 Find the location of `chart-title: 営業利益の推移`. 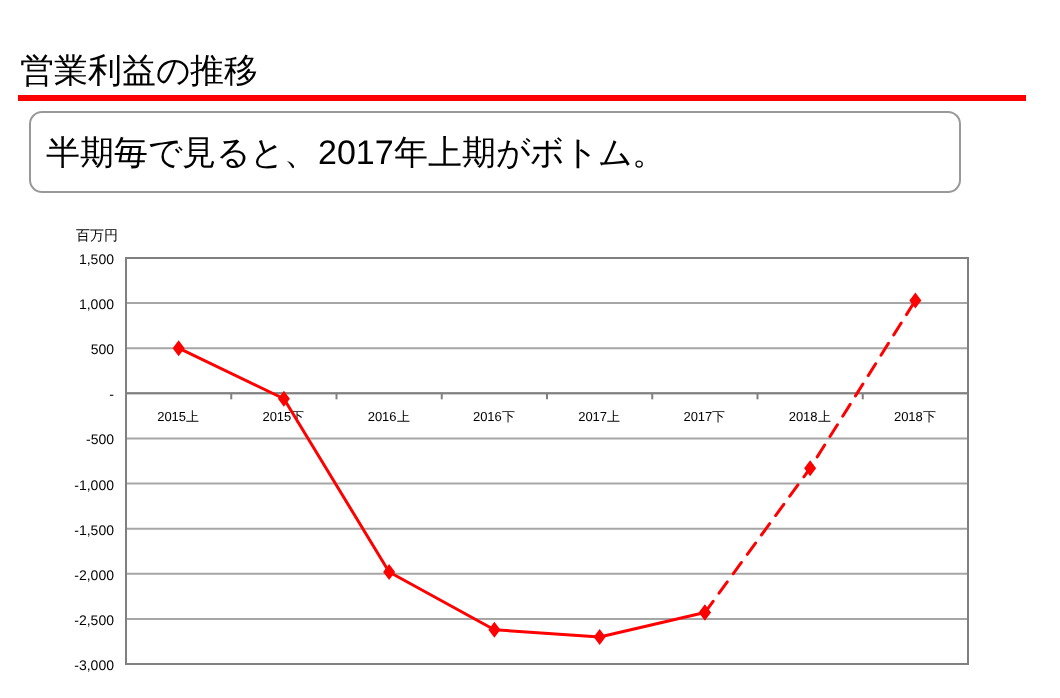

chart-title: 営業利益の推移 is located at coordinates (139, 71).